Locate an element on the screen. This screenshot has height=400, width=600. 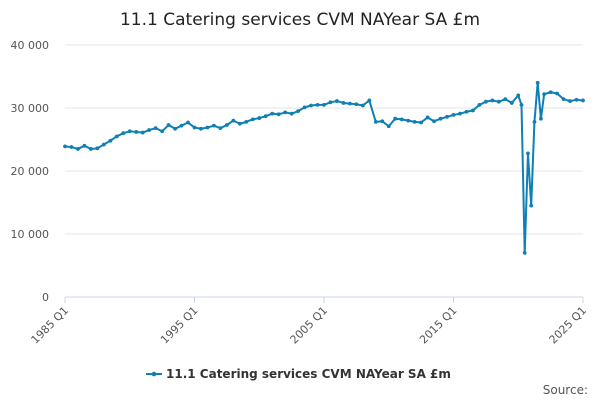
y-tick-label: 30 000 is located at coordinates (30, 108).